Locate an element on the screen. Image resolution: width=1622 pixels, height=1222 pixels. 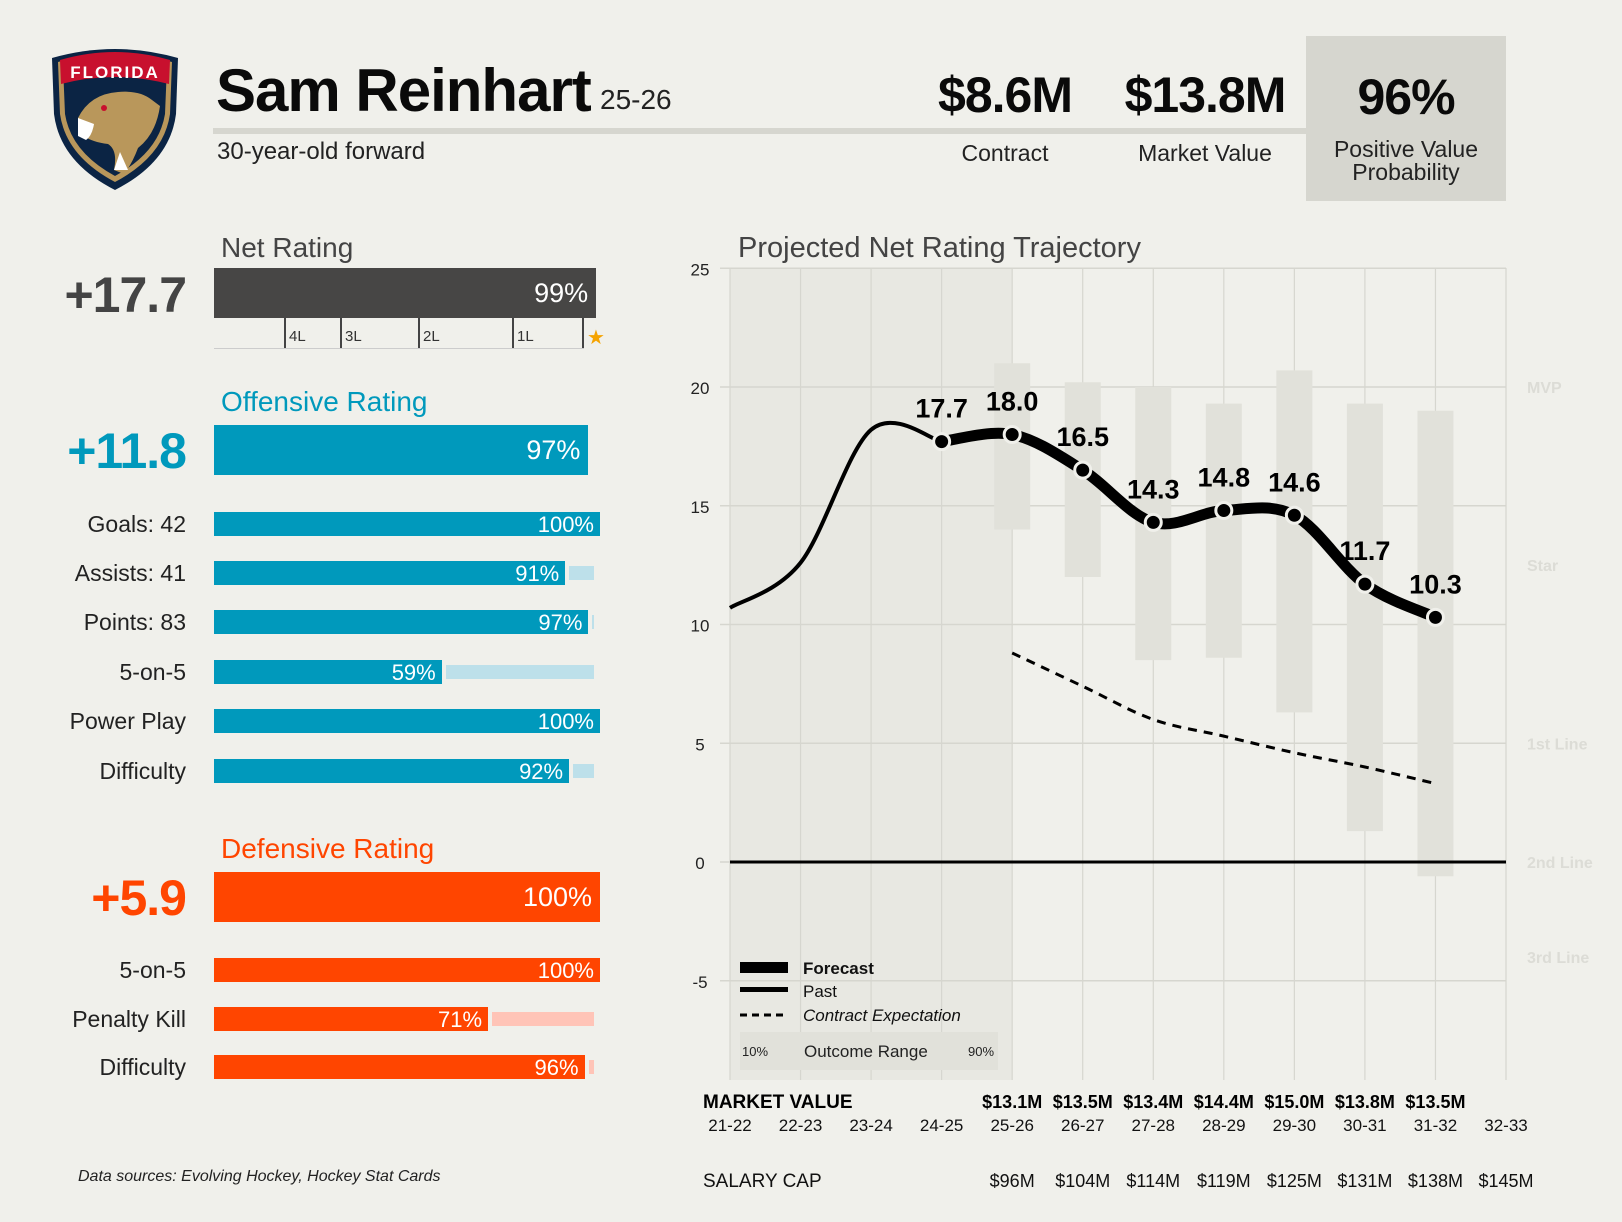
positive-value-probability-box: 96% Positive Value Probability is located at coordinates (1406, 118).